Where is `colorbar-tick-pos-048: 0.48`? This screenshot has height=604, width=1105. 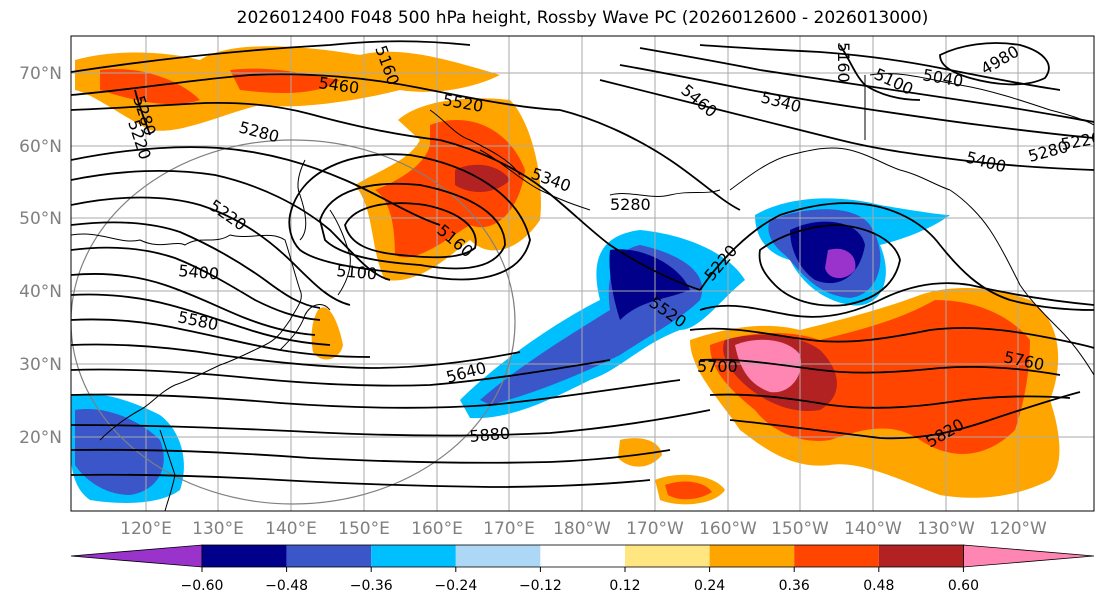 colorbar-tick-pos-048: 0.48 is located at coordinates (878, 586).